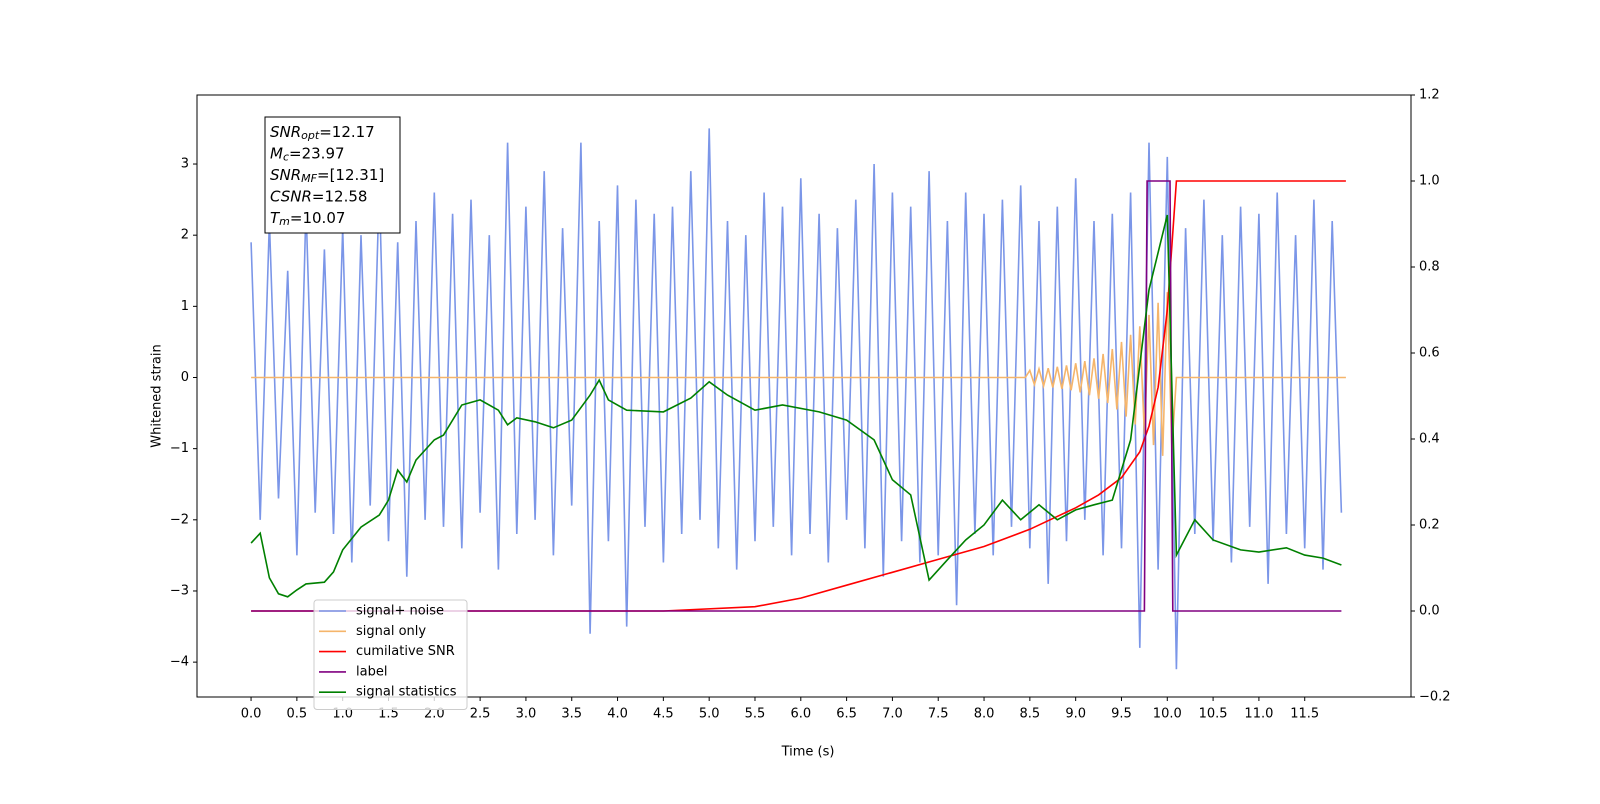  What do you see at coordinates (1075, 714) in the screenshot?
I see `x-tick-label: 9.0` at bounding box center [1075, 714].